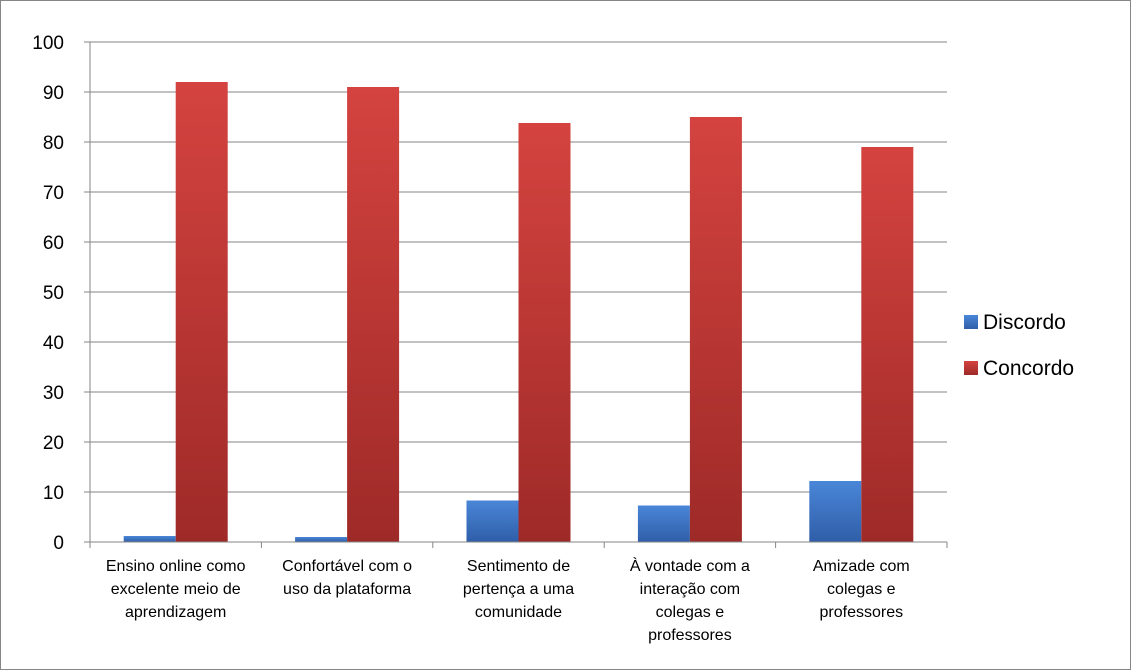 This screenshot has height=670, width=1131. I want to click on legend-swatch-discordo, so click(971, 322).